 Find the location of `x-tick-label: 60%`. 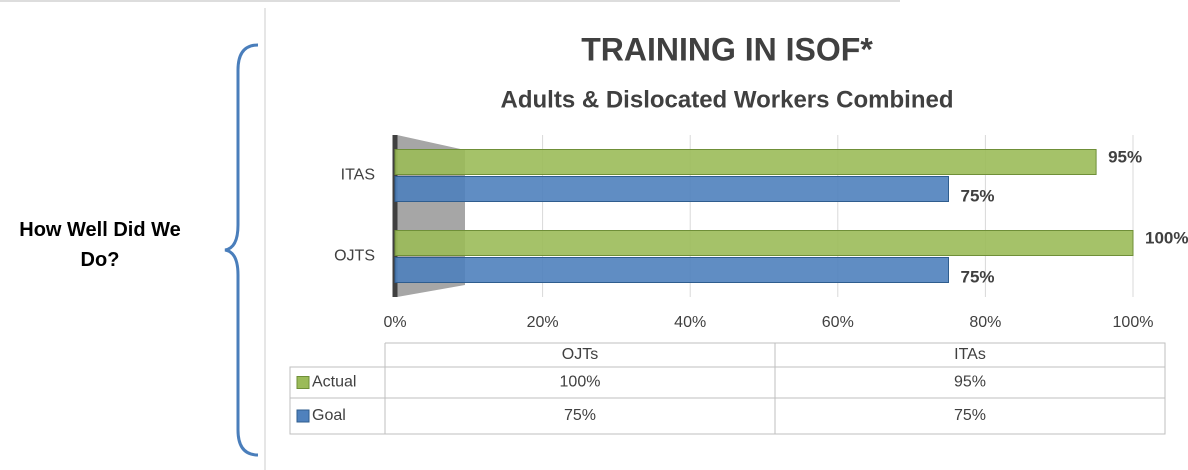

x-tick-label: 60% is located at coordinates (838, 322).